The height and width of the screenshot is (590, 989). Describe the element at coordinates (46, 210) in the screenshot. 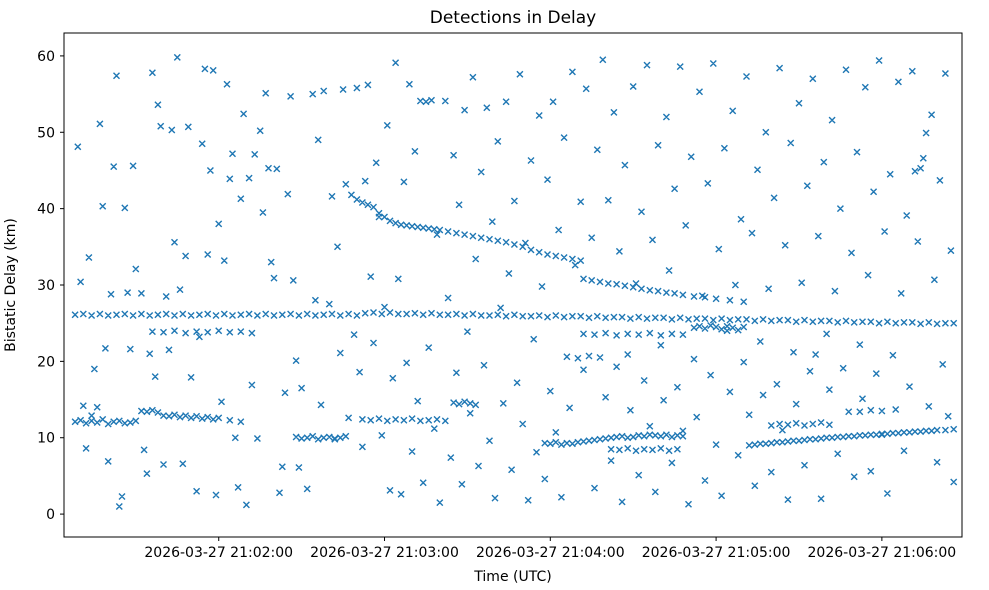

I see `y-tick-label: 40` at that location.